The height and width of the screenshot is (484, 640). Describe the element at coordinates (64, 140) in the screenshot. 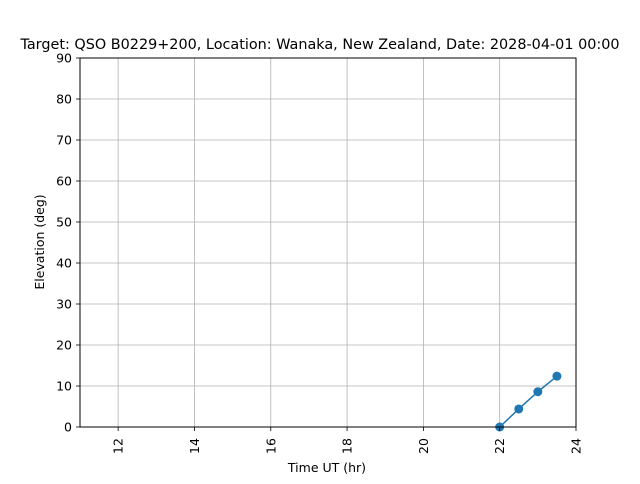

I see `y-tick-label: 70` at that location.